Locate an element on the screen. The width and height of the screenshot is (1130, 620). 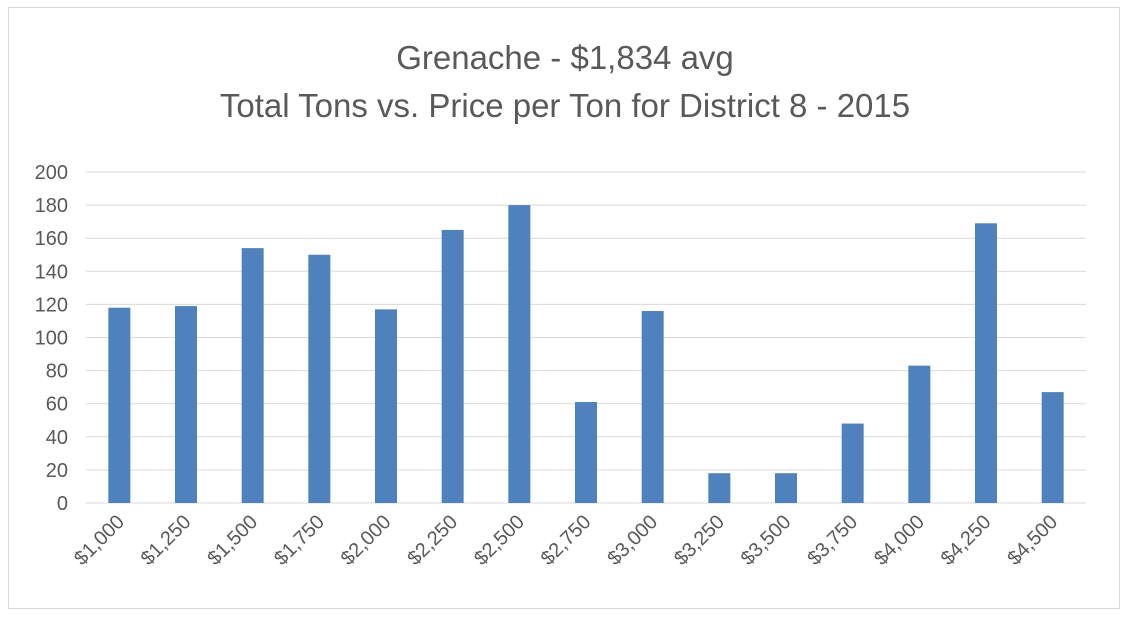
x-tick-label: $4,500 is located at coordinates (1032, 540).